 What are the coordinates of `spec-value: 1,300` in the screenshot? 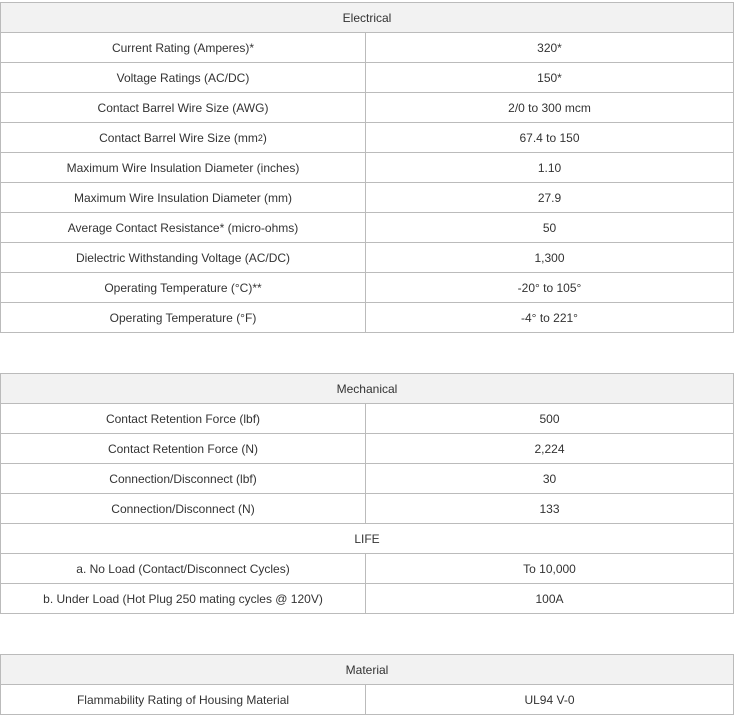 It's located at (549, 257).